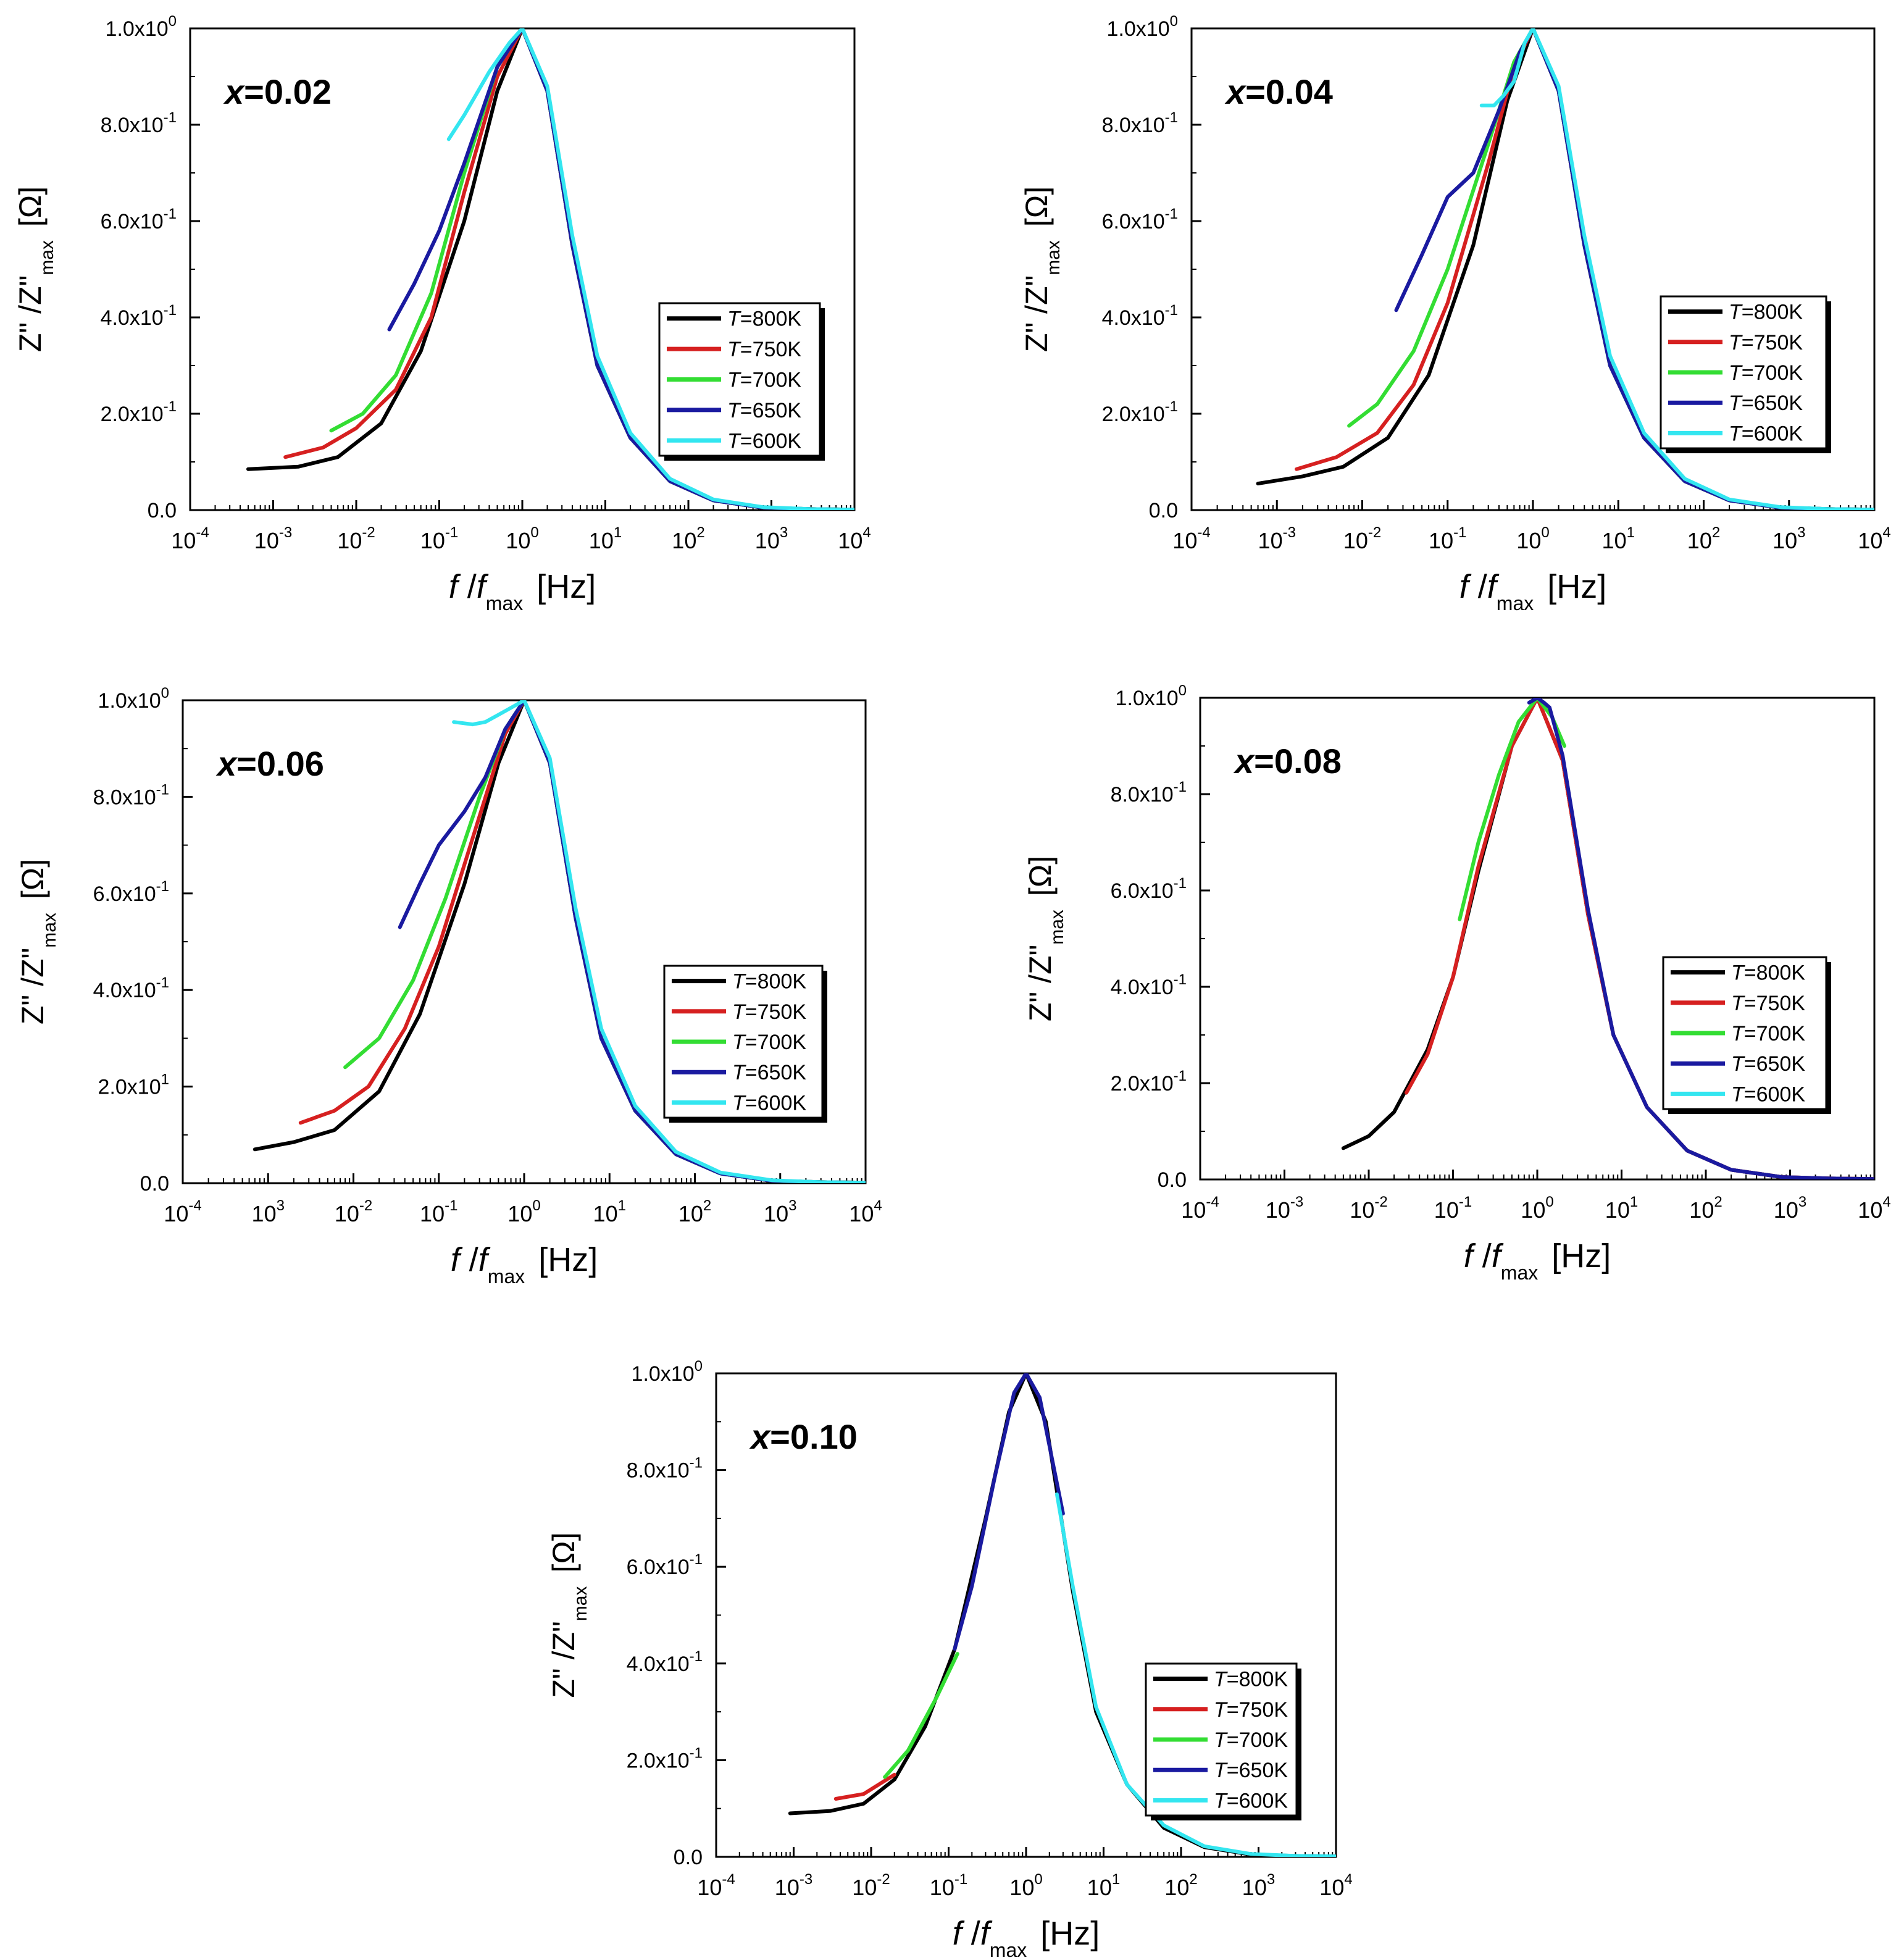 Image resolution: width=1904 pixels, height=1960 pixels. I want to click on panel-label: x=0.06, so click(269, 763).